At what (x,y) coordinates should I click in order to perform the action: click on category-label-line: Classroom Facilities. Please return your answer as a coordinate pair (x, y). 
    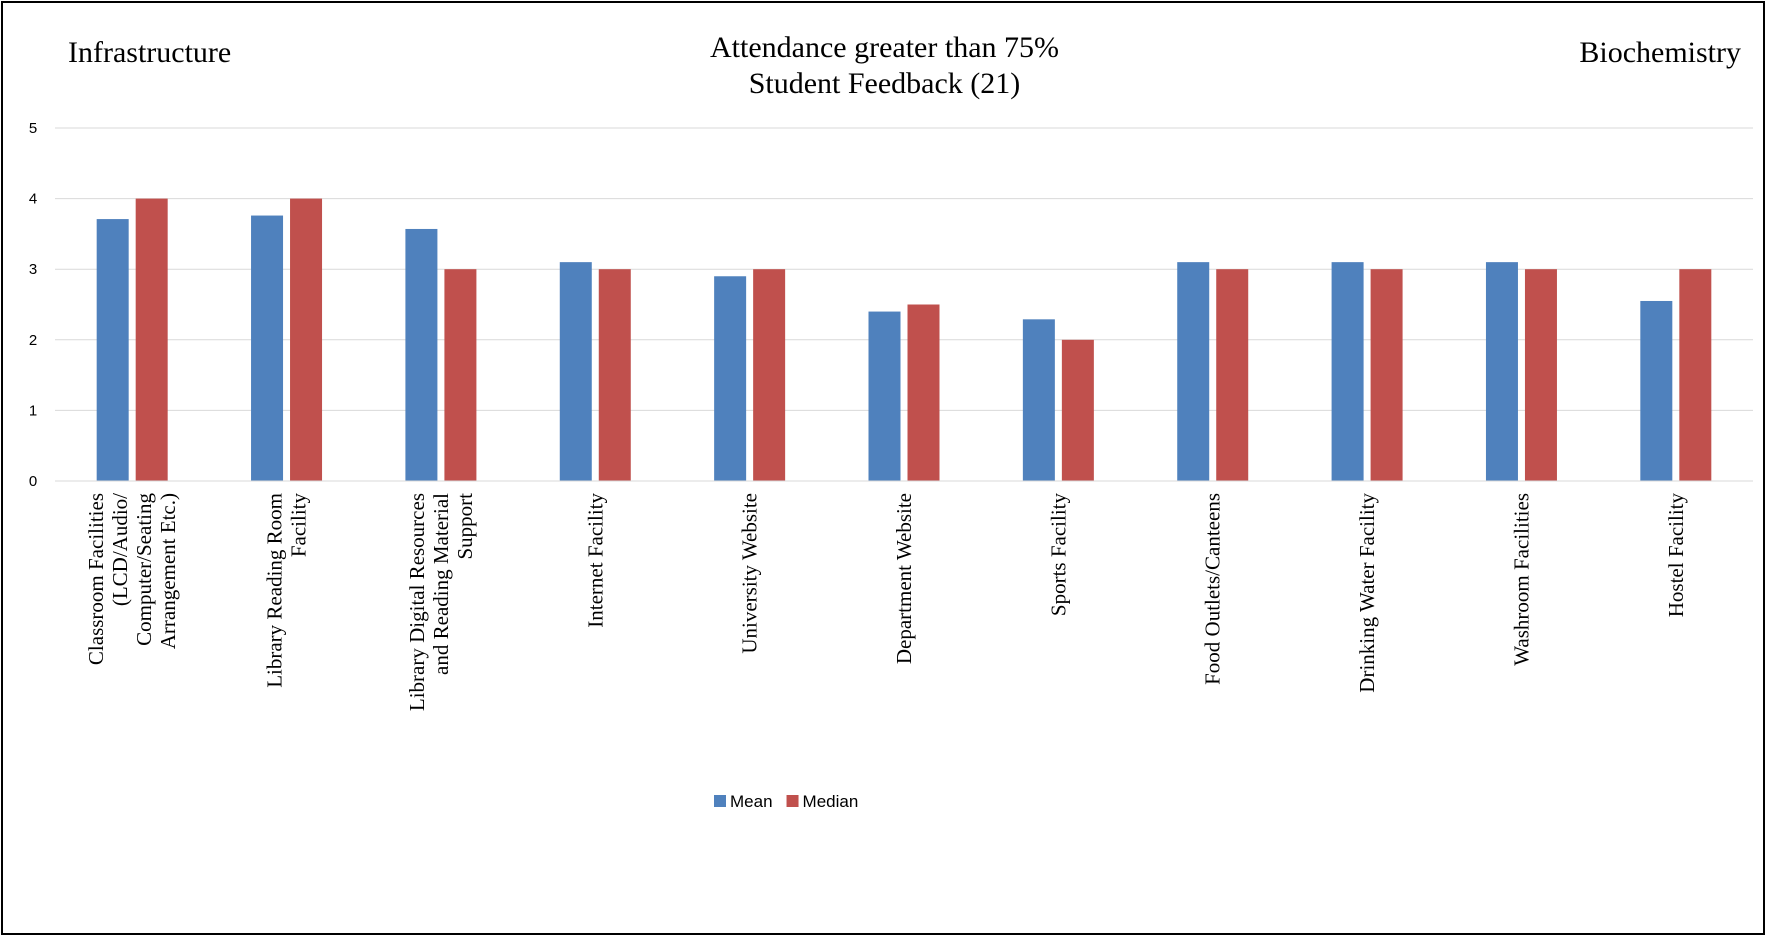
    Looking at the image, I should click on (96, 579).